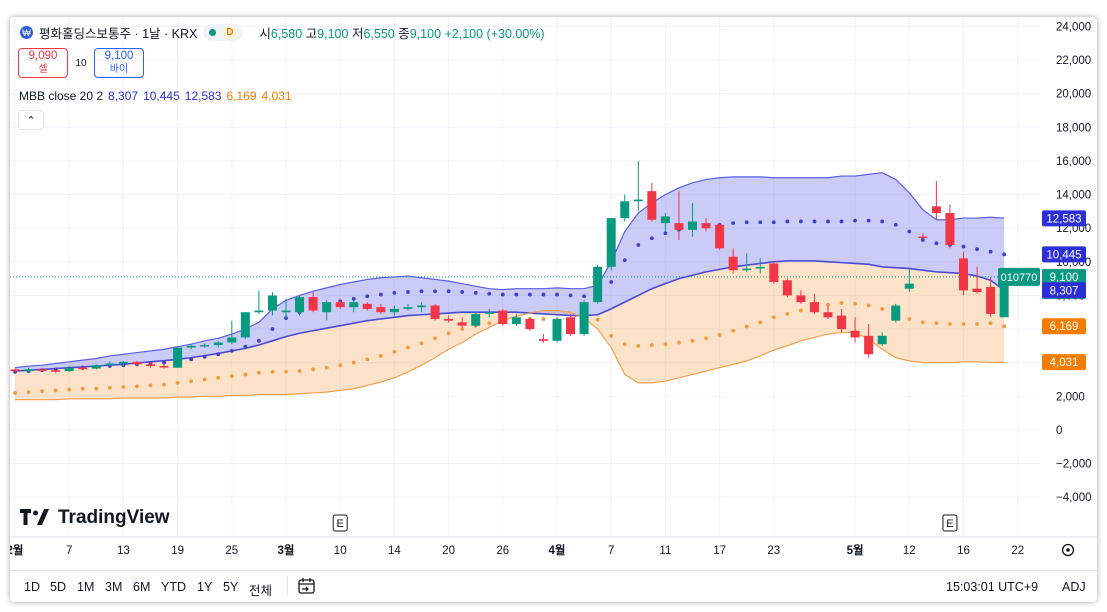  I want to click on market-open-icon, so click(213, 32).